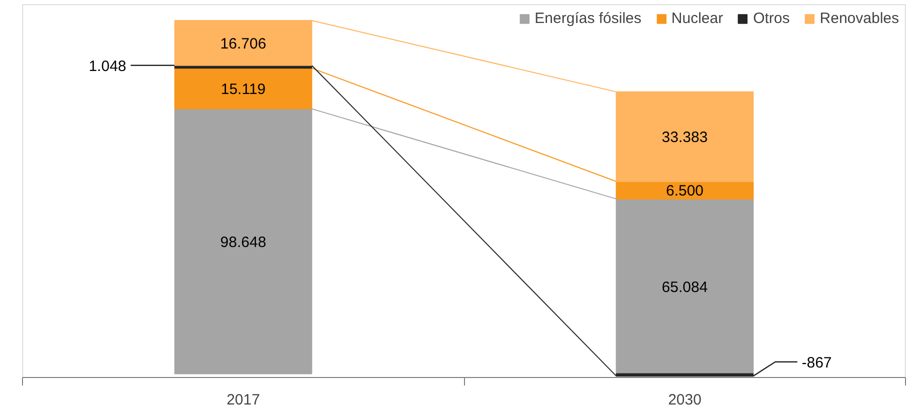 Image resolution: width=923 pixels, height=407 pixels. I want to click on data-label: 6.500, so click(685, 191).